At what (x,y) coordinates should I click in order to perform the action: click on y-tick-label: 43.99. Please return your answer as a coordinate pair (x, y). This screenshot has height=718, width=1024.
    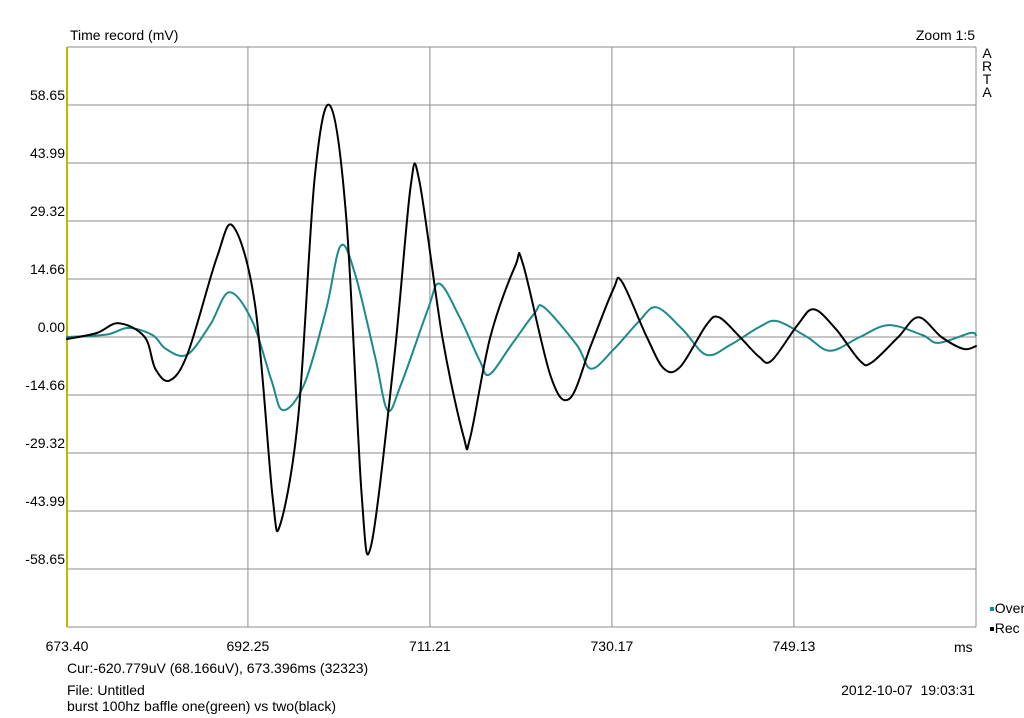
    Looking at the image, I should click on (47, 153).